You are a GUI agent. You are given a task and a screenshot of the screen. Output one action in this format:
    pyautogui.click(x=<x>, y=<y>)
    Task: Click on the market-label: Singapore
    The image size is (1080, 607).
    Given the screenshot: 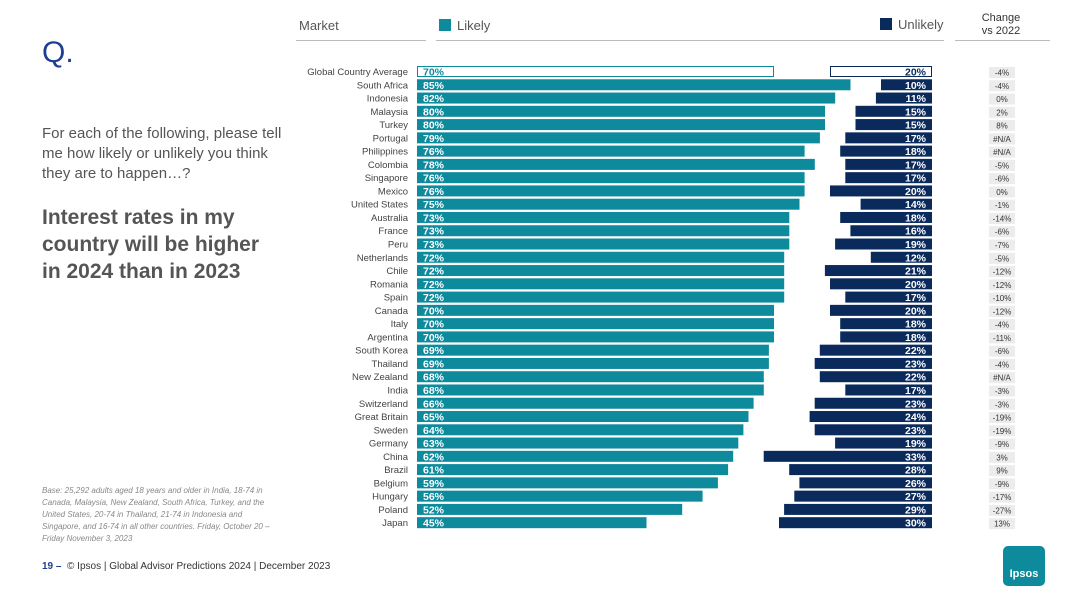 What is the action you would take?
    pyautogui.click(x=386, y=178)
    